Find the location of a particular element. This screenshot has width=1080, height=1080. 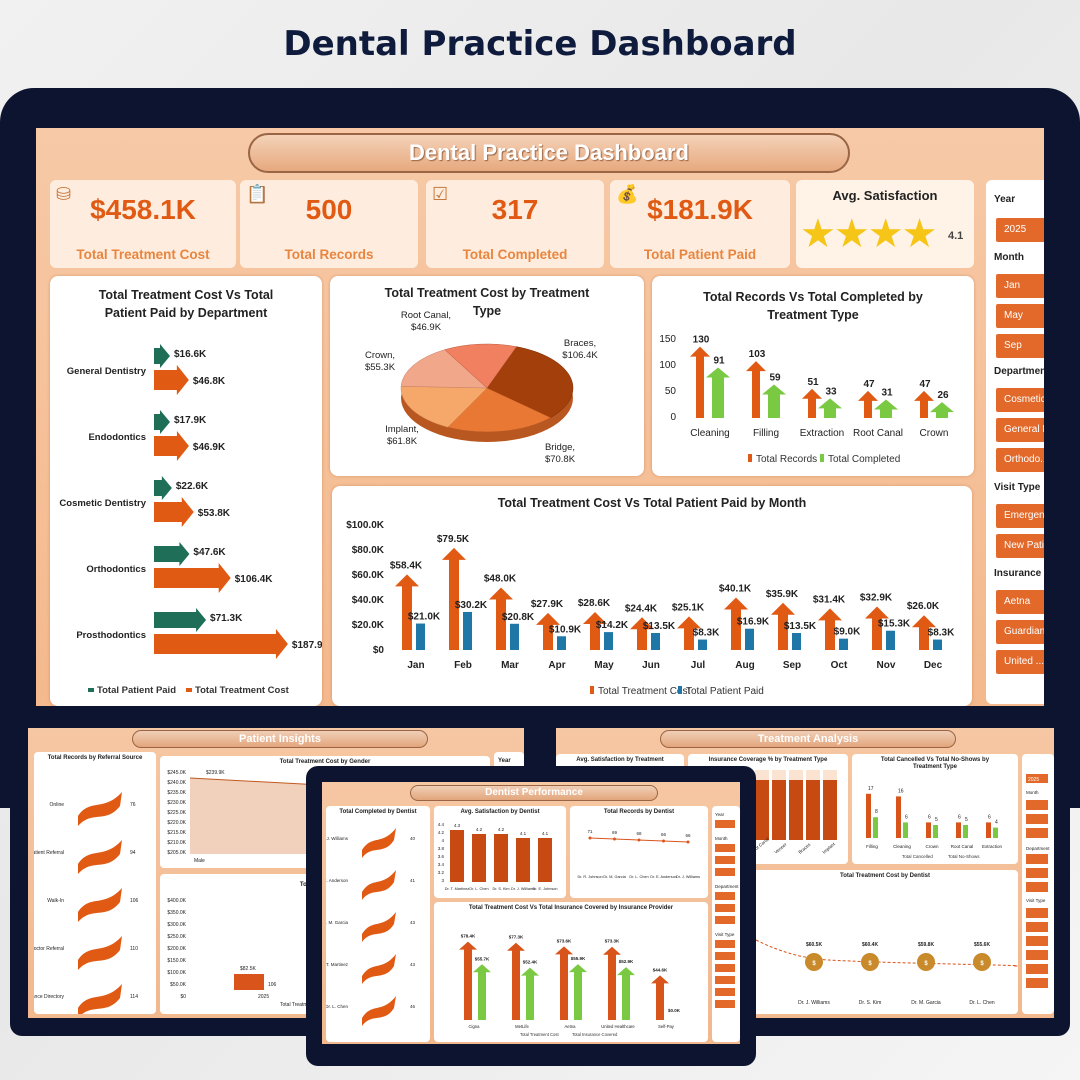

month-option: Jan is located at coordinates (1020, 286).